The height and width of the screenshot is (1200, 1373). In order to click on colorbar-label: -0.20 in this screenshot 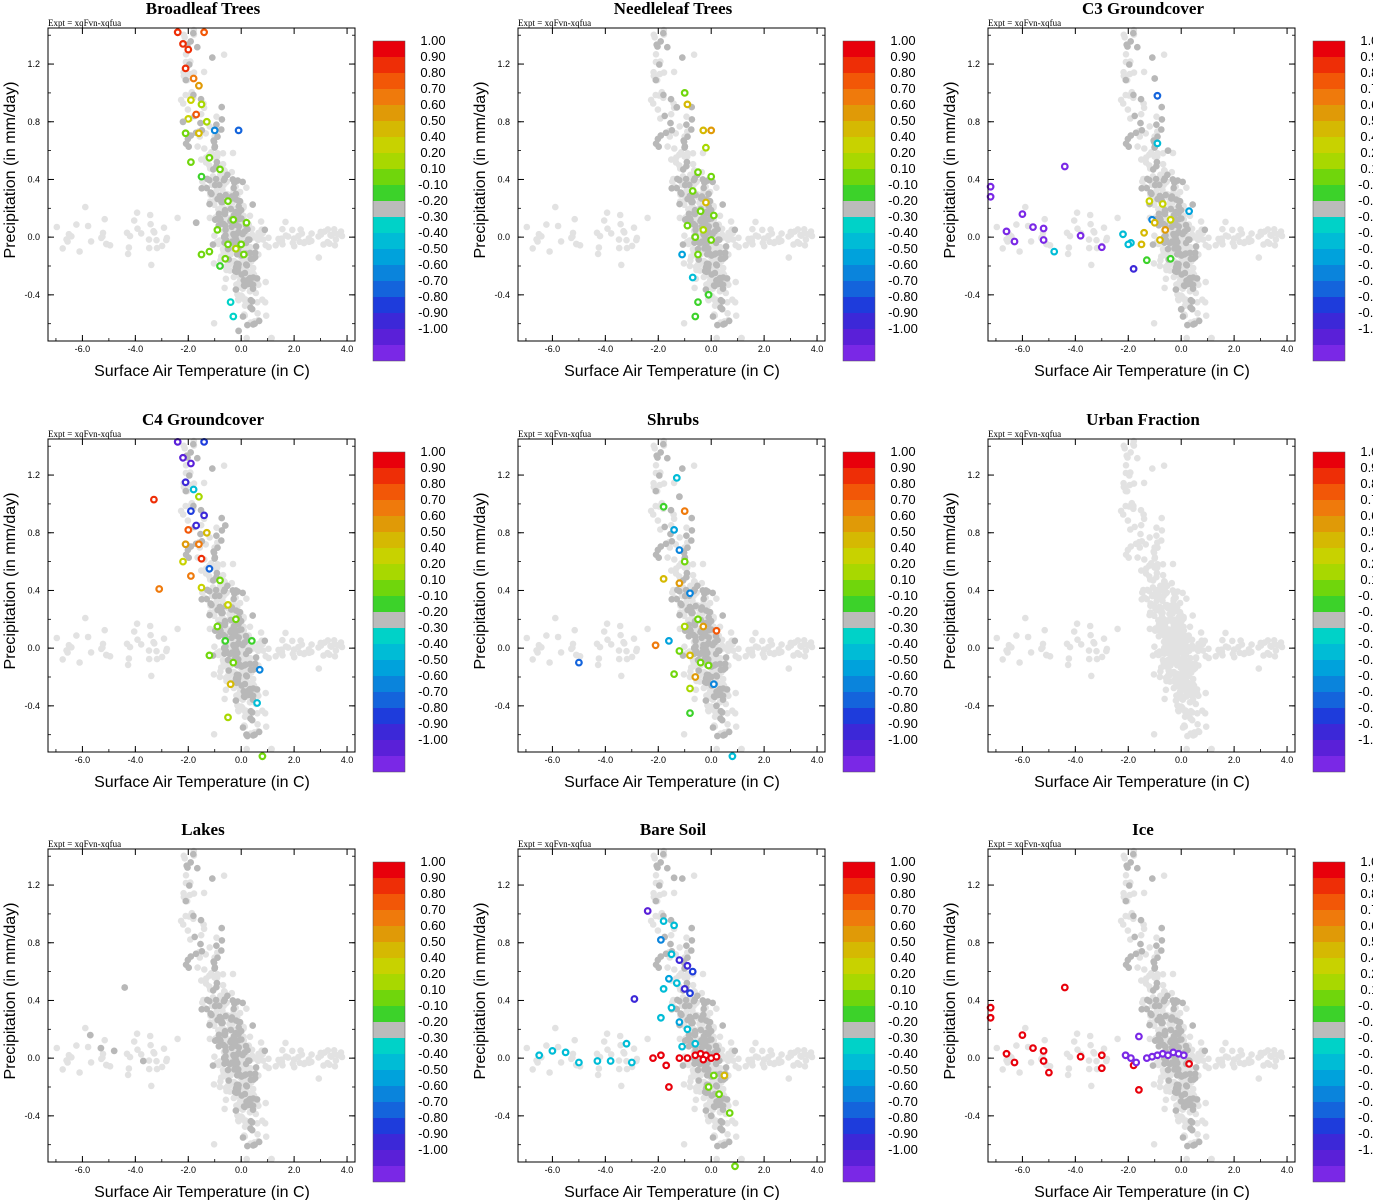, I will do `click(903, 200)`.